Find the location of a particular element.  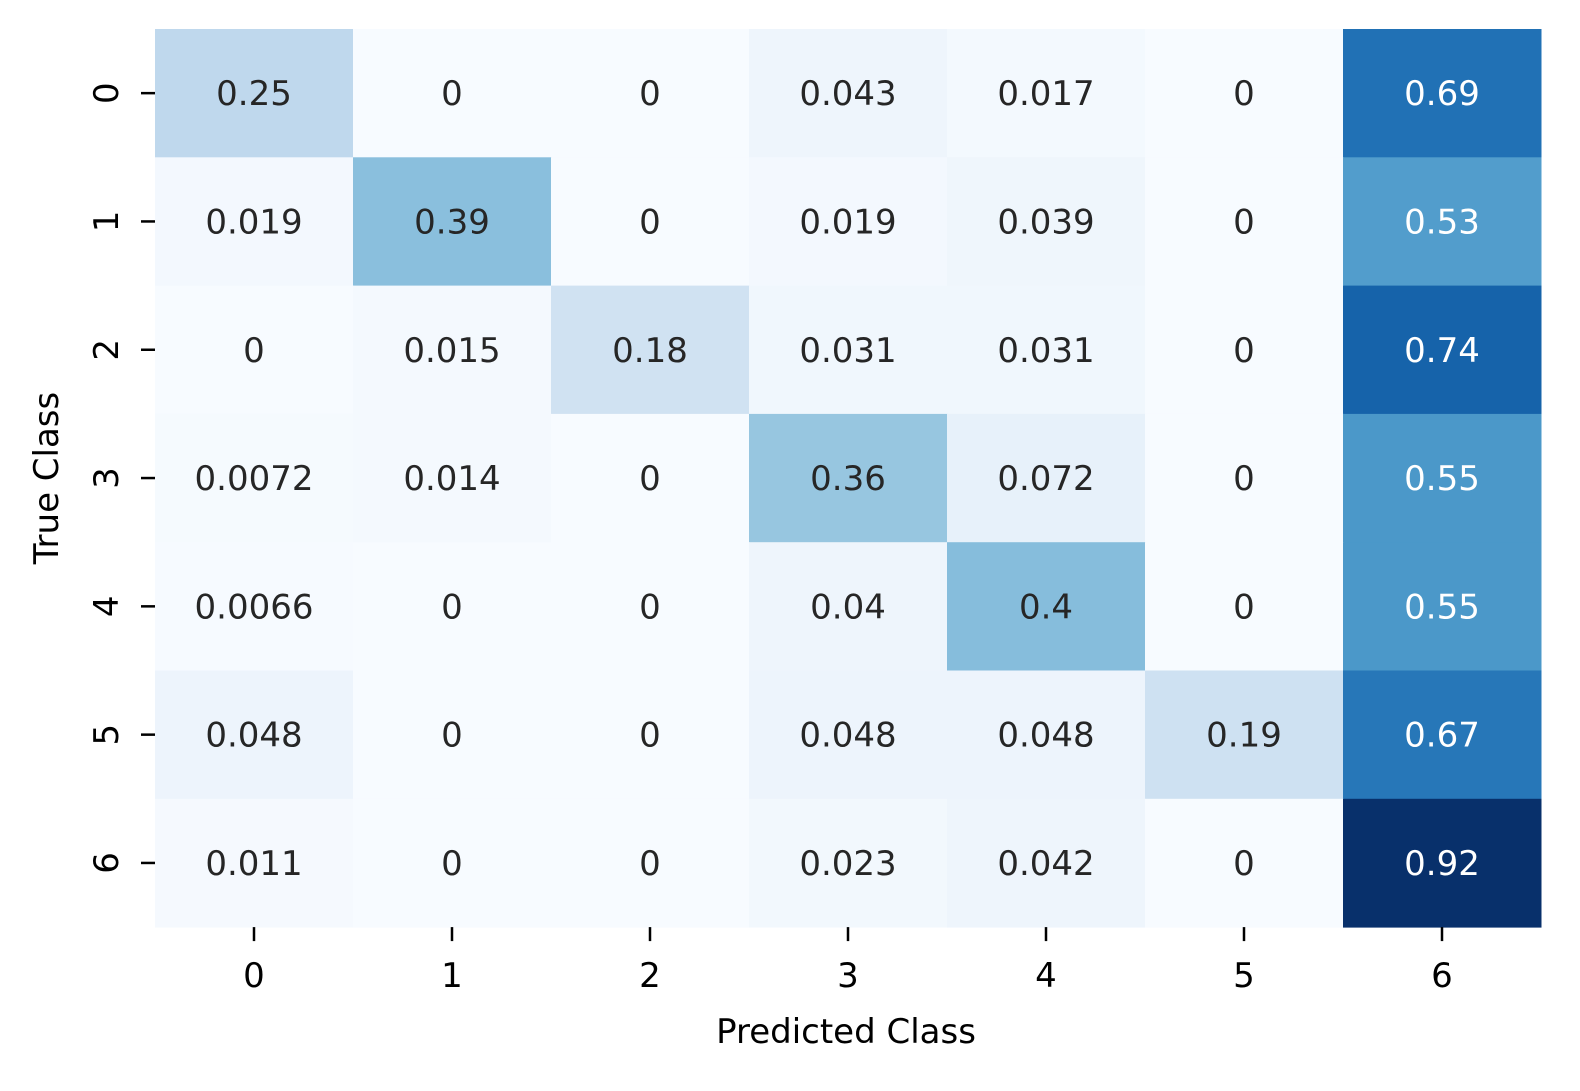

heatmap-cell-r2-c5 is located at coordinates (1244, 350).